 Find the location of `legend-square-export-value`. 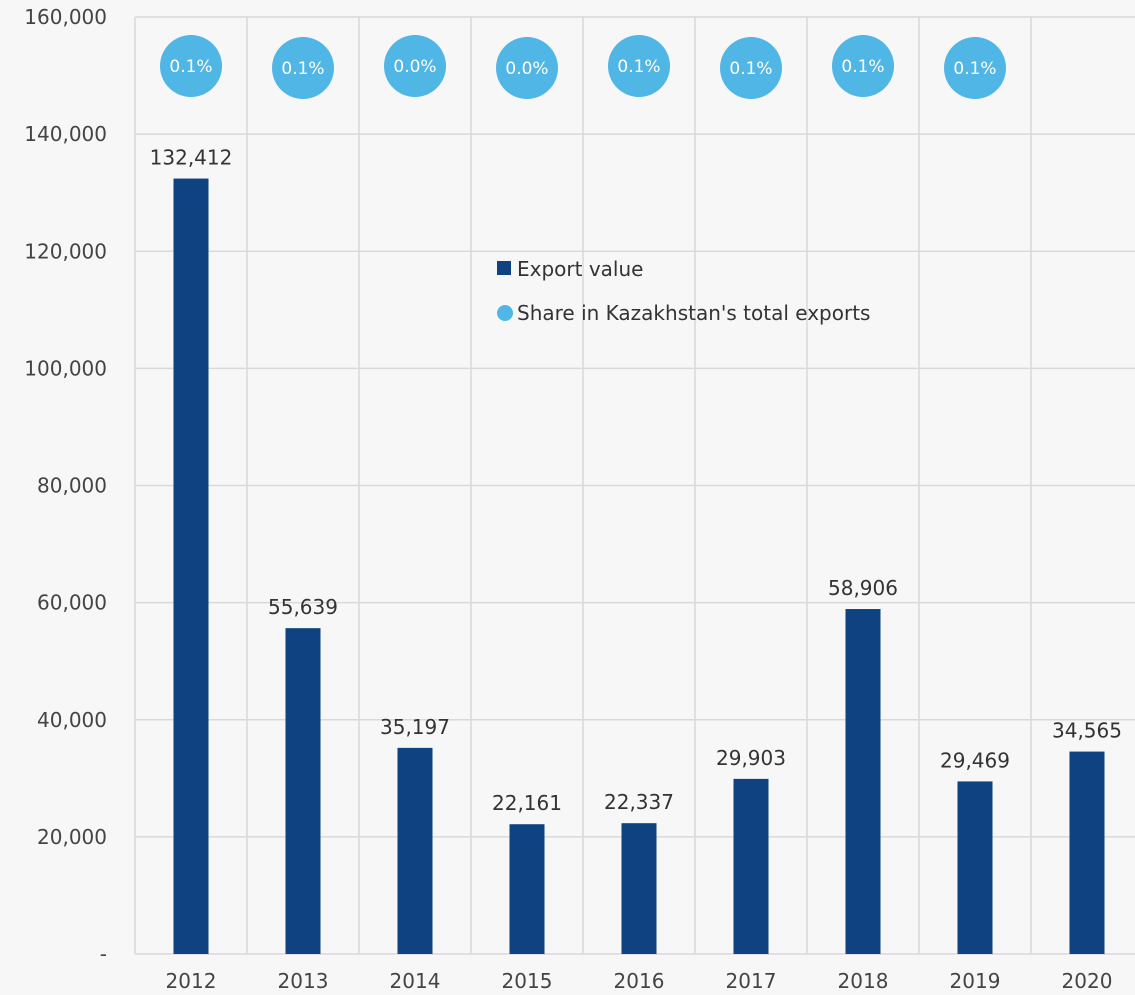

legend-square-export-value is located at coordinates (504, 268).